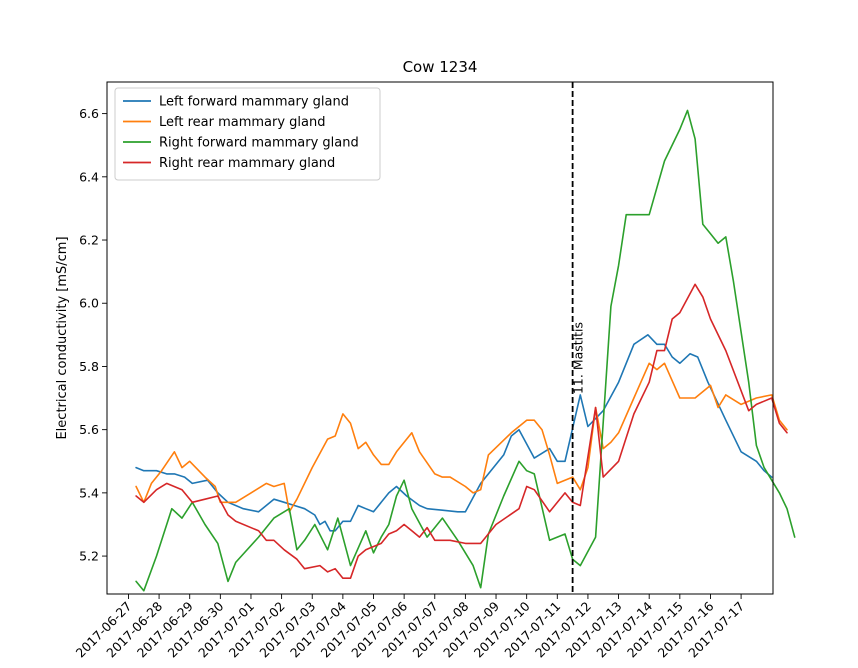 The image size is (858, 668). I want to click on y-tick-label: 5.4, so click(89, 492).